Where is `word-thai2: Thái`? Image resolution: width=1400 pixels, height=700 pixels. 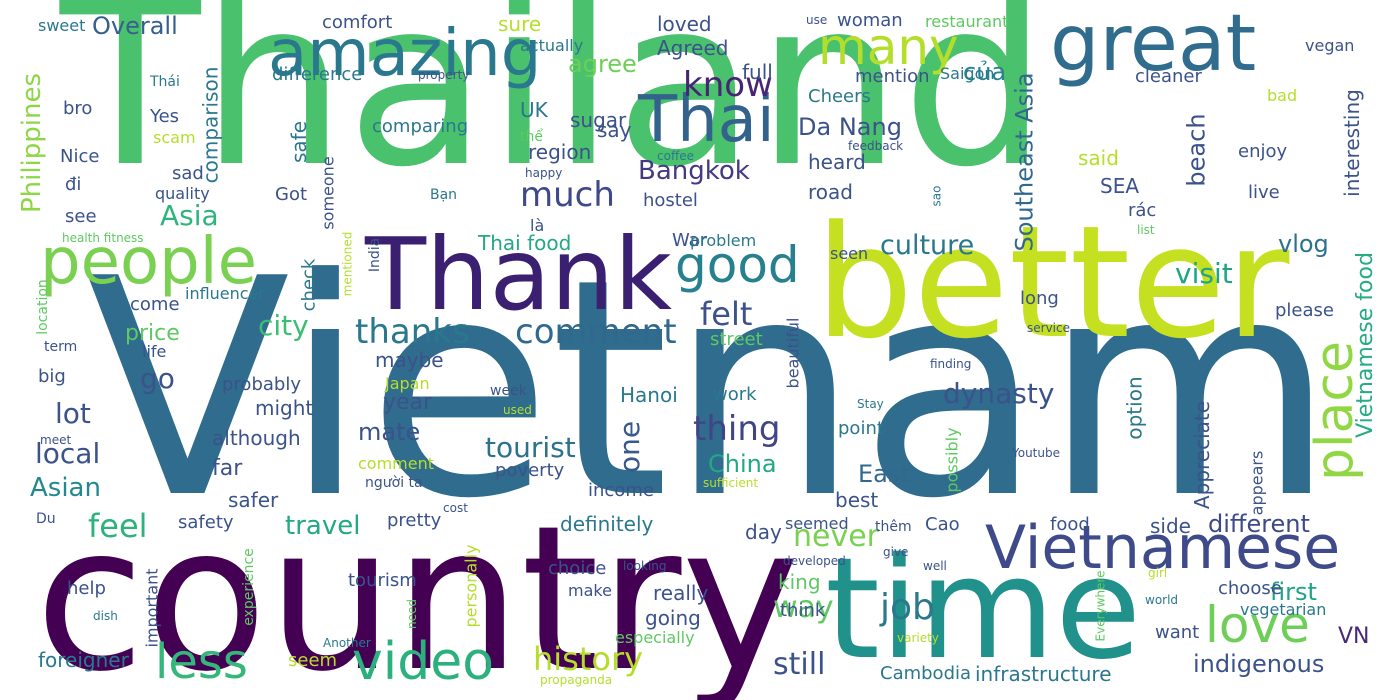
word-thai2: Thái is located at coordinates (165, 82).